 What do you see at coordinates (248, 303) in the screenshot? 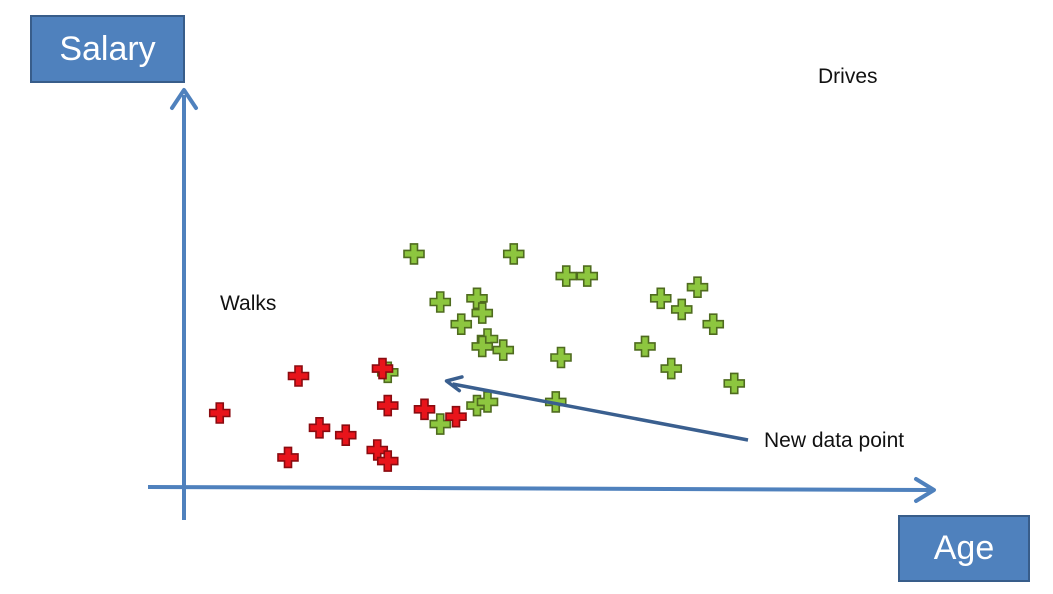
I see `annotation-walks: Walks` at bounding box center [248, 303].